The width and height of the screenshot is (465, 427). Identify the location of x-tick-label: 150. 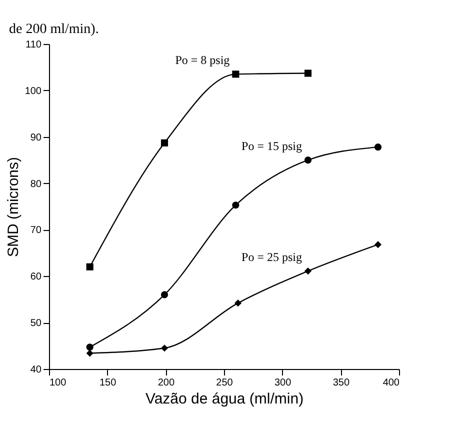
(108, 383).